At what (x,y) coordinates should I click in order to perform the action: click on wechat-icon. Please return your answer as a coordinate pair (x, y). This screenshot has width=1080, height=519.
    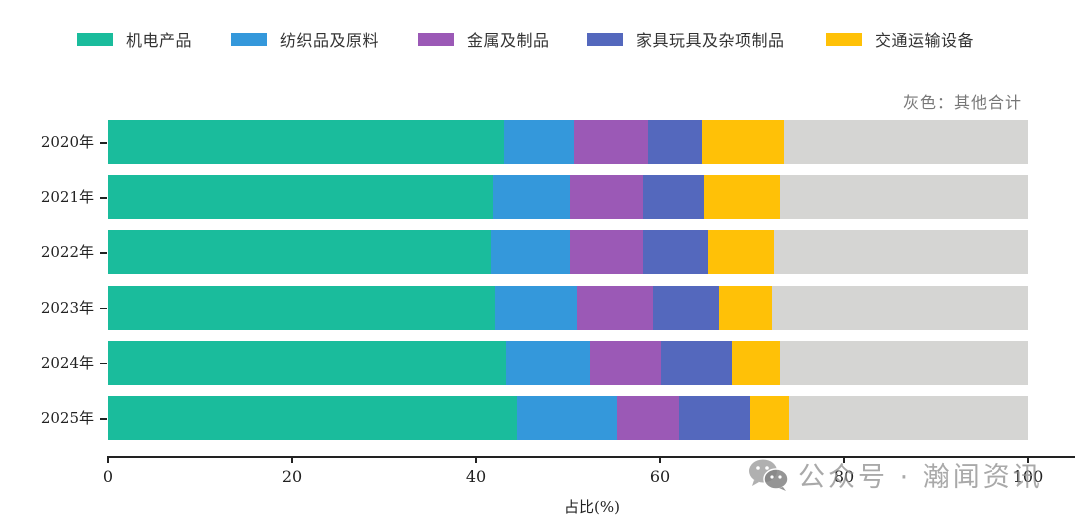
    Looking at the image, I should click on (769, 475).